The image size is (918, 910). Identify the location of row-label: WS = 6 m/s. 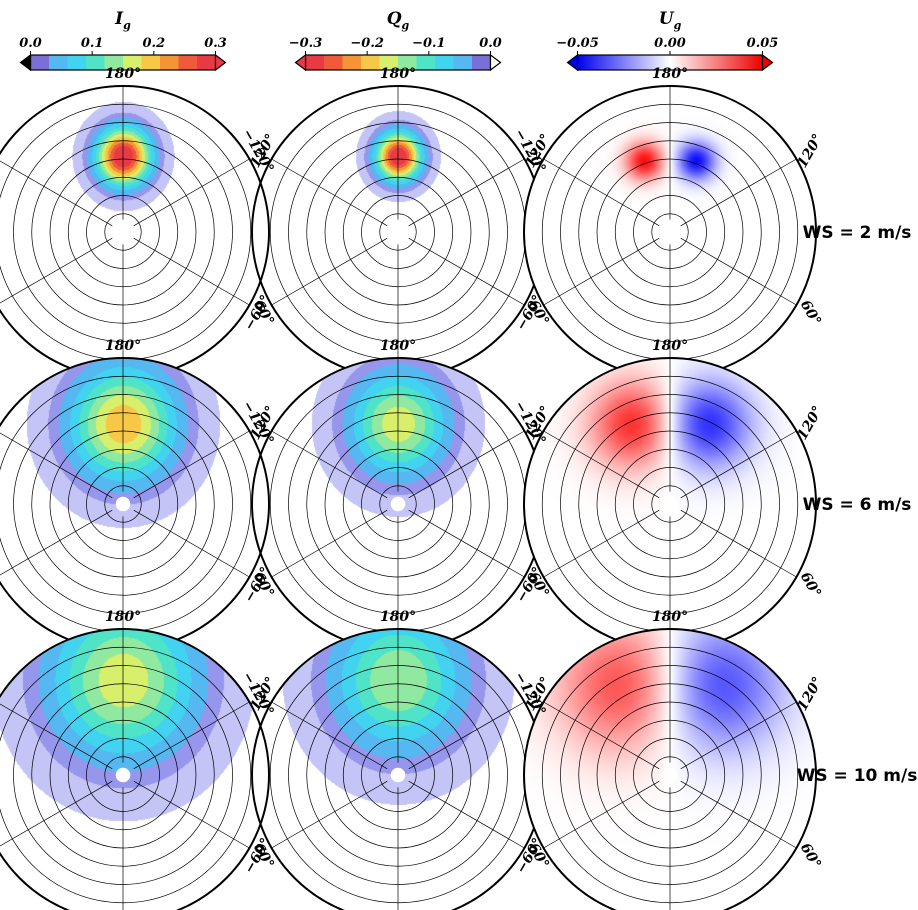
(857, 505).